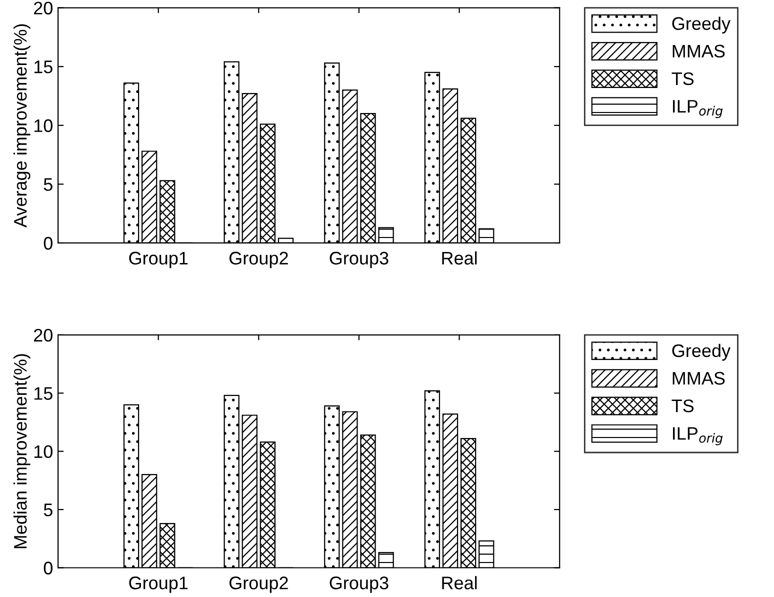 The image size is (774, 597). What do you see at coordinates (701, 25) in the screenshot?
I see `legend-label: Greedy` at bounding box center [701, 25].